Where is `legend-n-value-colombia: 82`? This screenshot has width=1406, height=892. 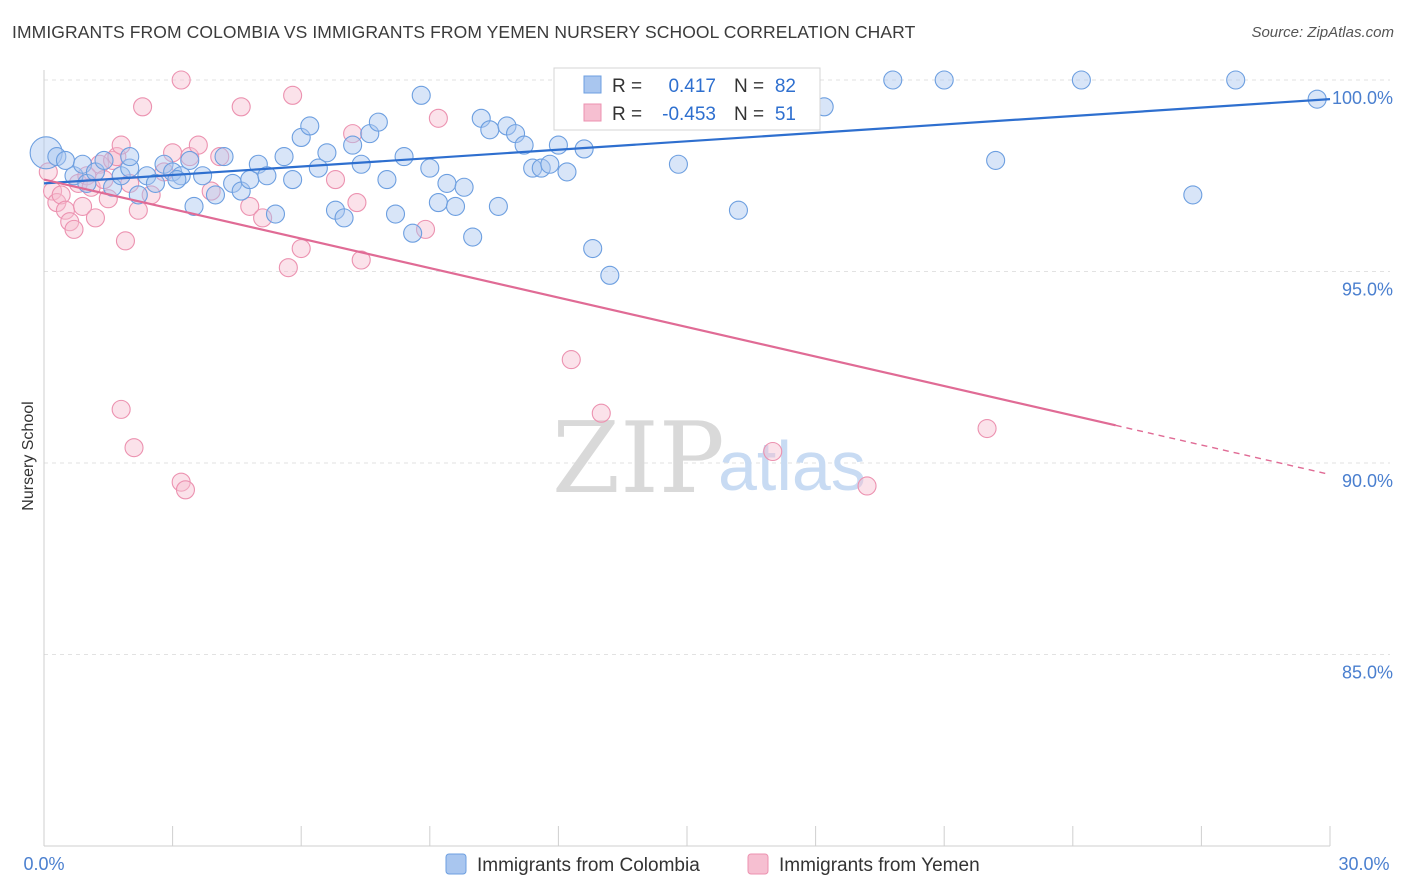 legend-n-value-colombia: 82 is located at coordinates (785, 86).